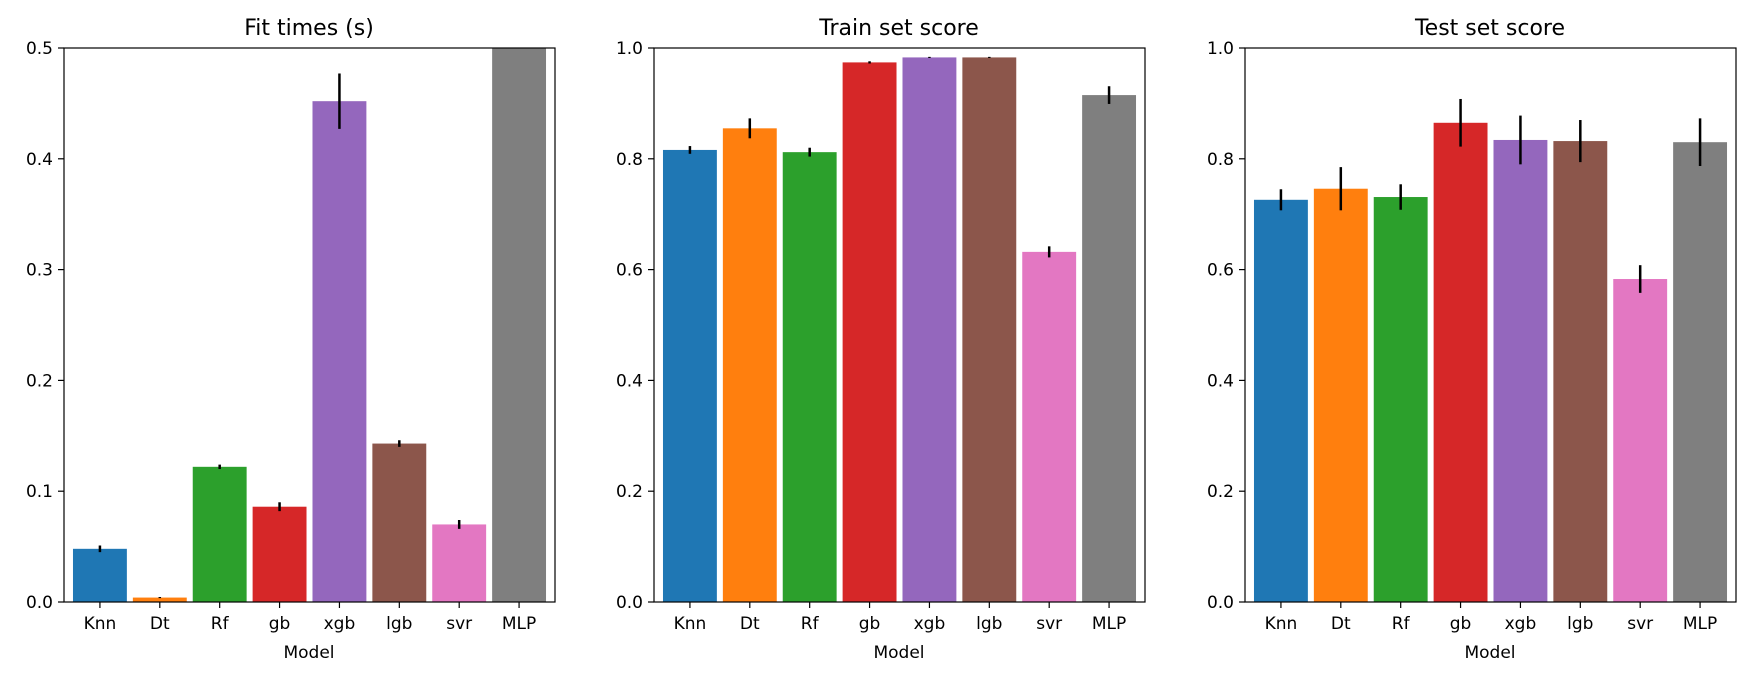 This screenshot has height=678, width=1749. What do you see at coordinates (898, 28) in the screenshot?
I see `chart-title: Train set score` at bounding box center [898, 28].